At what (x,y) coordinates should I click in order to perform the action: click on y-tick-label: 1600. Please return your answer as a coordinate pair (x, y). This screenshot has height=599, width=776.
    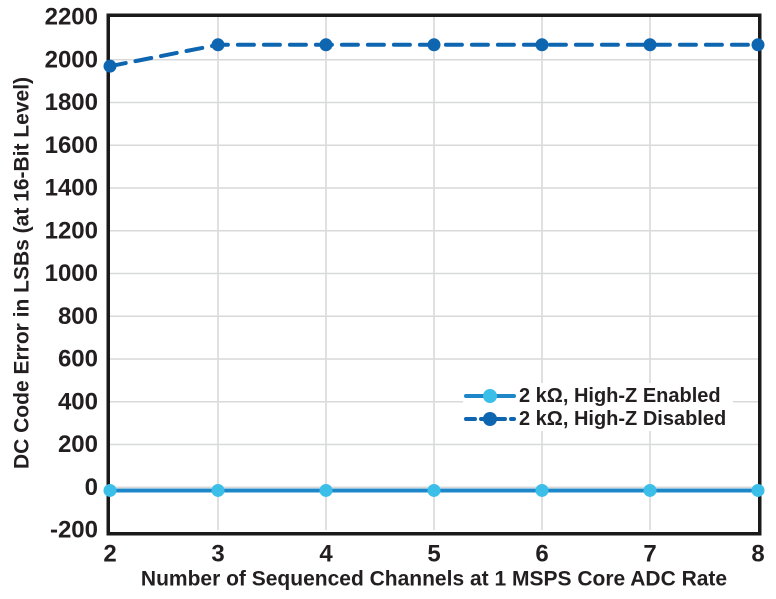
    Looking at the image, I should click on (71, 145).